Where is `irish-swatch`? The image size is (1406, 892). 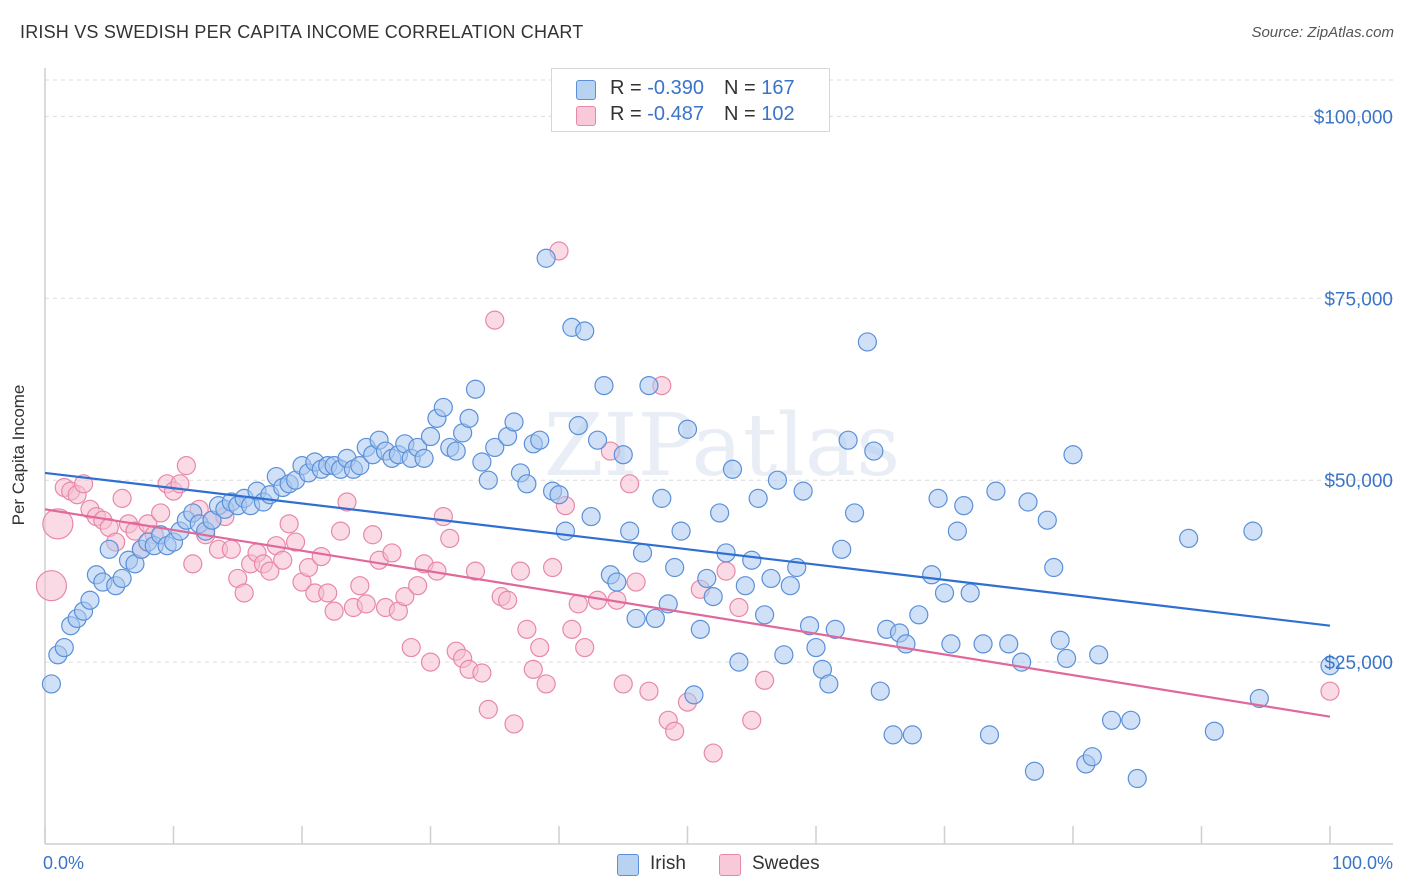 irish-swatch is located at coordinates (586, 90).